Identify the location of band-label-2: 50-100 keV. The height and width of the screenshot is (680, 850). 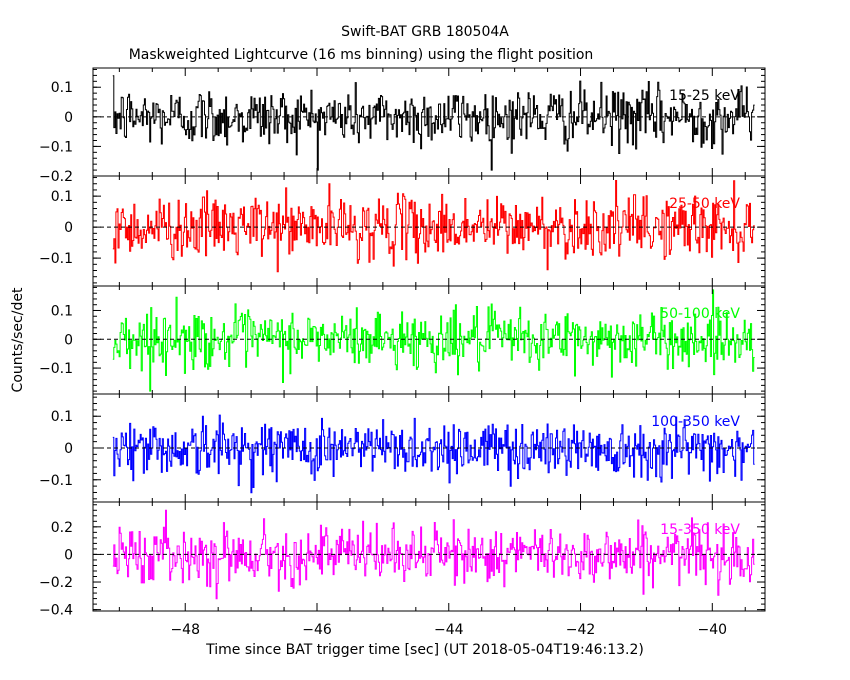
(700, 314).